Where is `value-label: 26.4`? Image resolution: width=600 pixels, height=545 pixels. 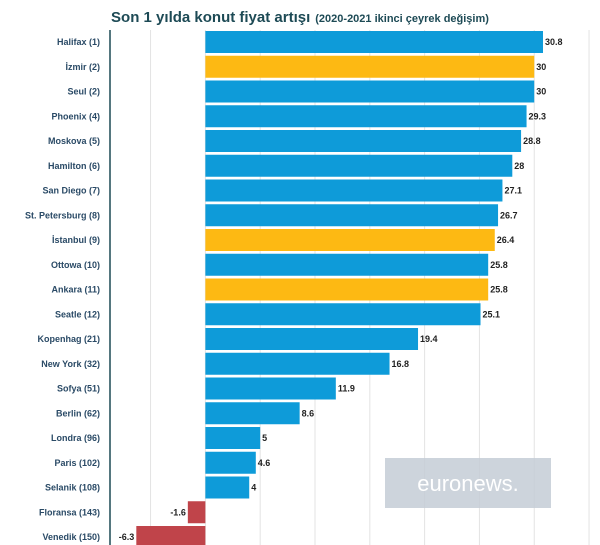 value-label: 26.4 is located at coordinates (506, 240).